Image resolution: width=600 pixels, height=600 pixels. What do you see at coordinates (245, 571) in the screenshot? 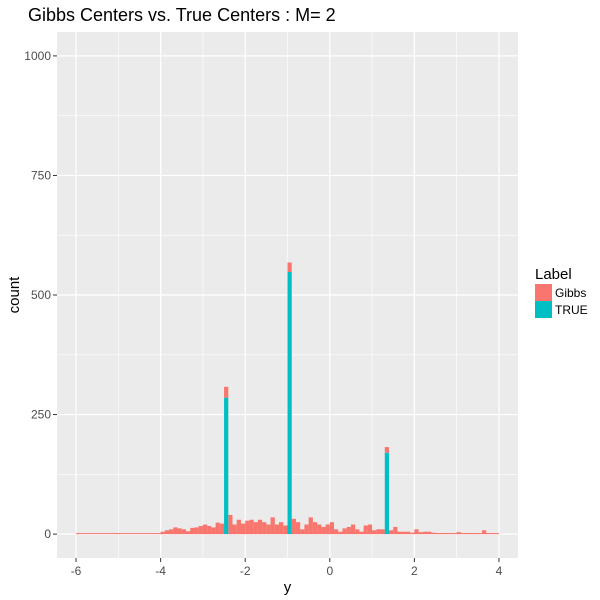
I see `x-tick-label: -2` at bounding box center [245, 571].